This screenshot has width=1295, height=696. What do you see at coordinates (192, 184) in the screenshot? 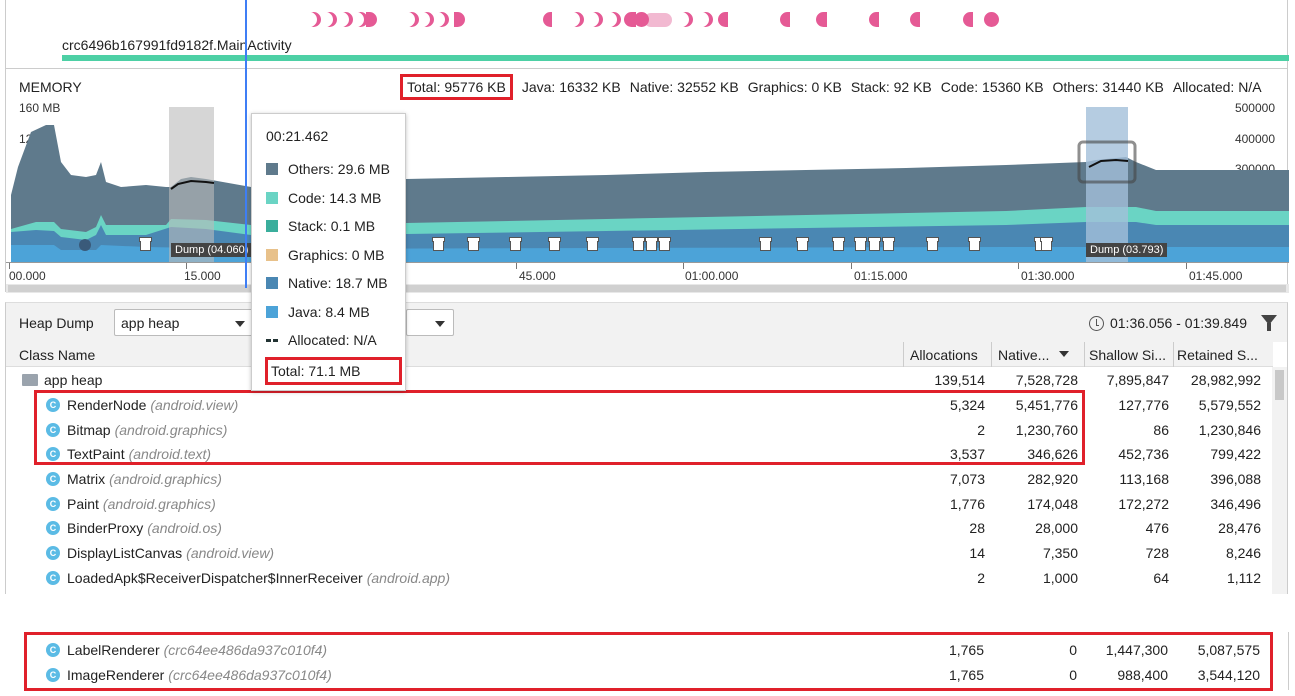
I see `allocated-line-left` at bounding box center [192, 184].